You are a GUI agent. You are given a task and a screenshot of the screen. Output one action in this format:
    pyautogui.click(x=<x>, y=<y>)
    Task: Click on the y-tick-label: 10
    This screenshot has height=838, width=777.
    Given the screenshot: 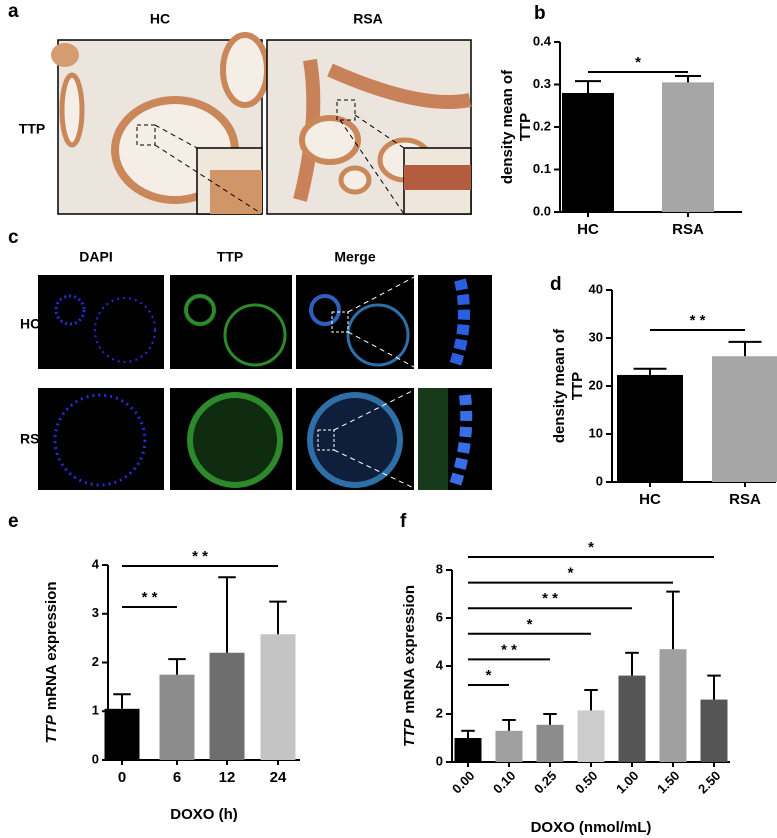 What is the action you would take?
    pyautogui.click(x=596, y=432)
    